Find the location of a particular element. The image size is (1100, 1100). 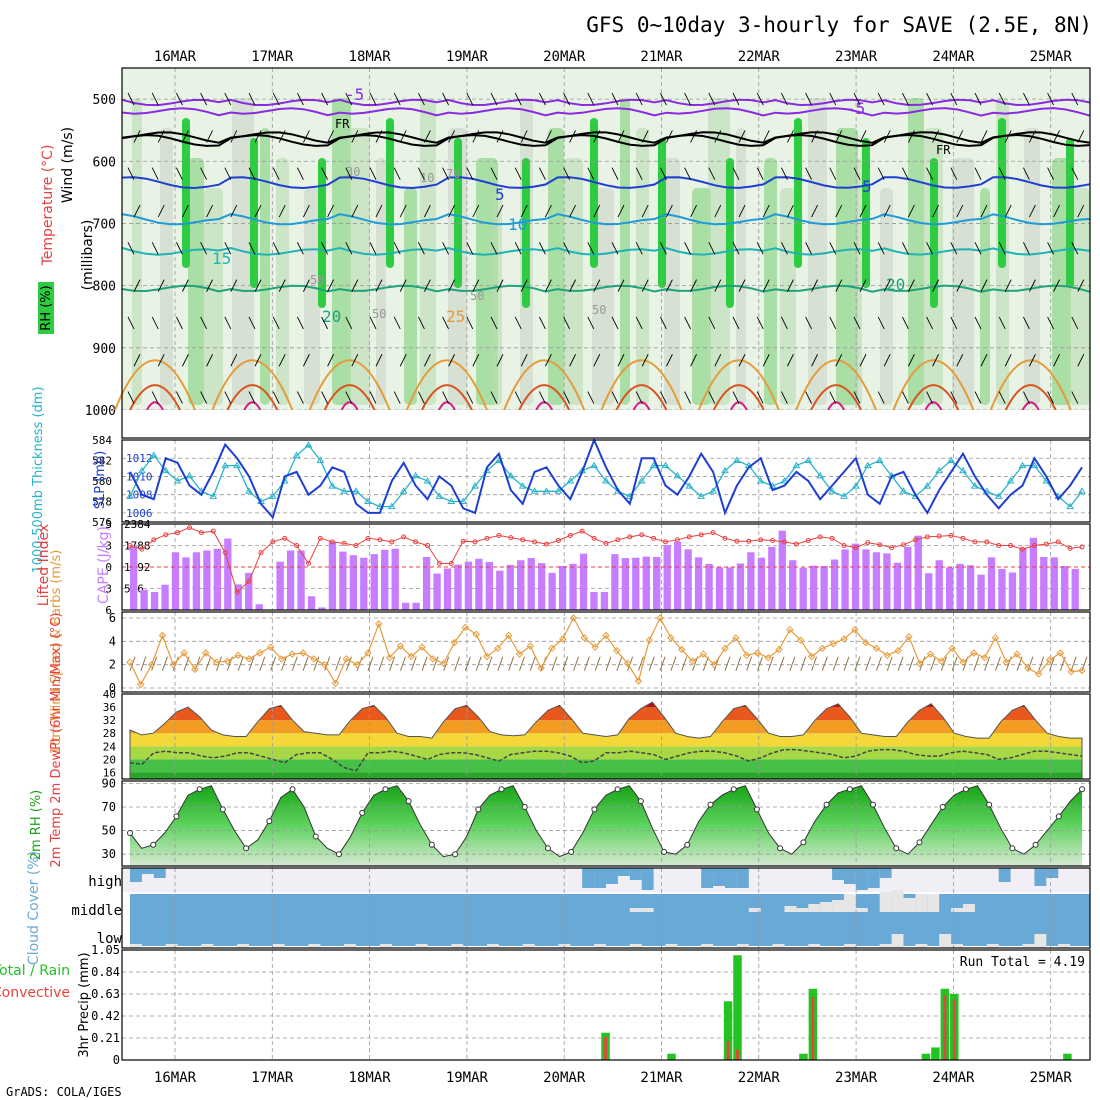

top-date-label: 18MAR is located at coordinates (370, 57).